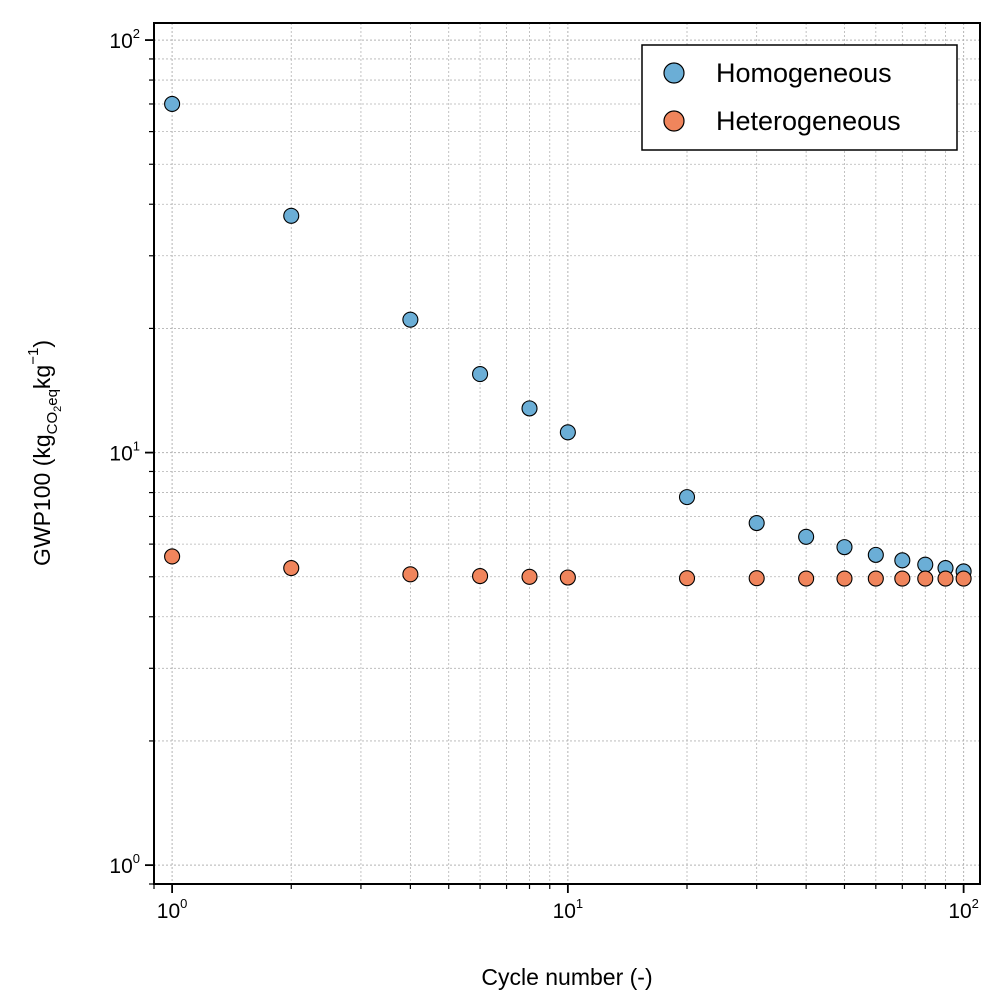  Describe the element at coordinates (33, 356) in the screenshot. I see `y-label-sup: −1` at that location.